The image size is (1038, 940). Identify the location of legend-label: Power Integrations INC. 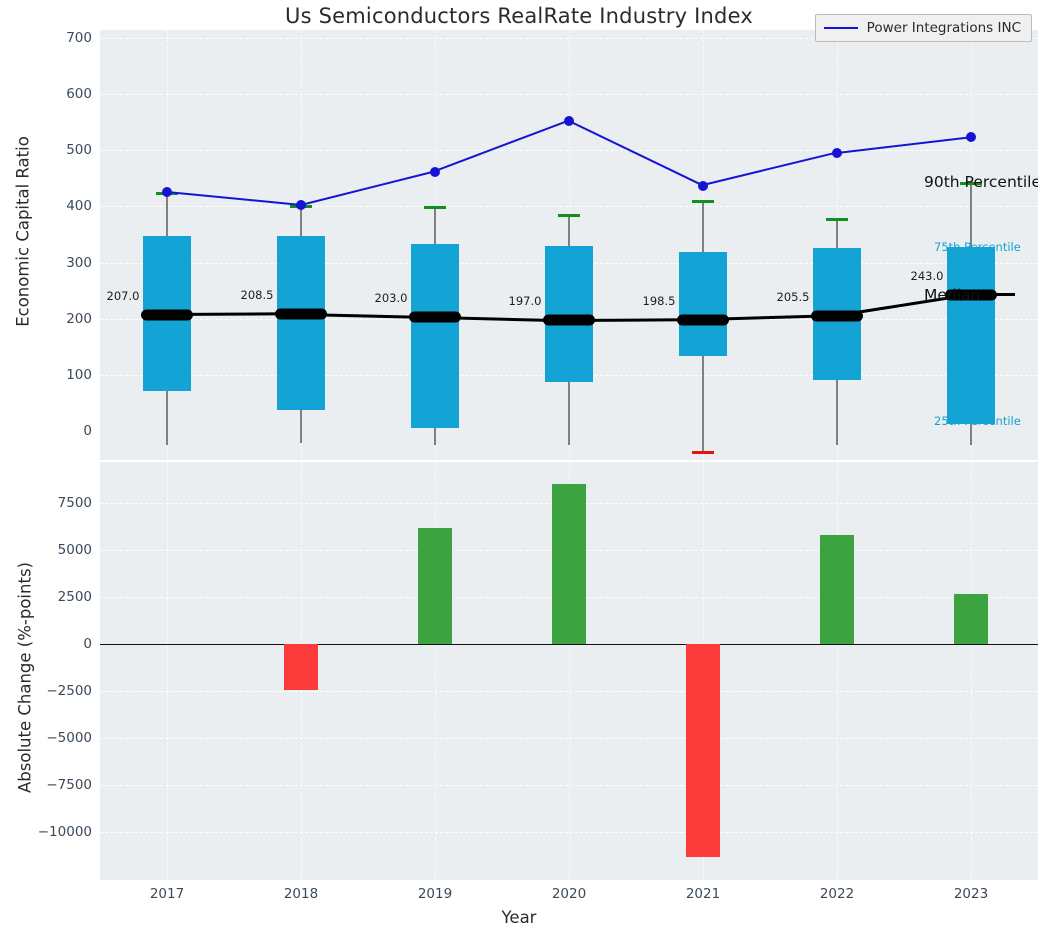
(943, 28).